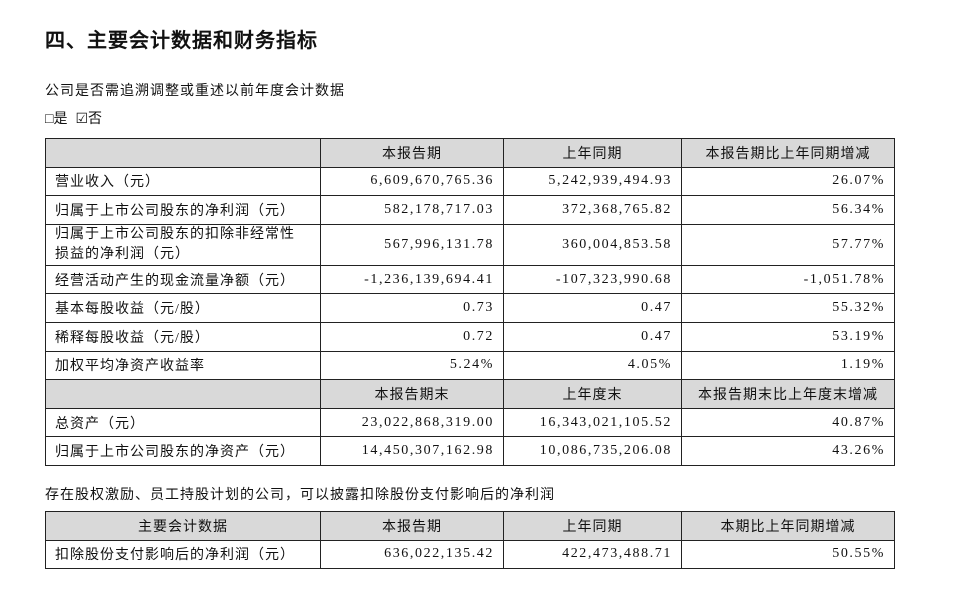 Image resolution: width=960 pixels, height=593 pixels. Describe the element at coordinates (183, 554) in the screenshot. I see `label-cell: 扣除股份支付影响后的净利润（元）` at that location.